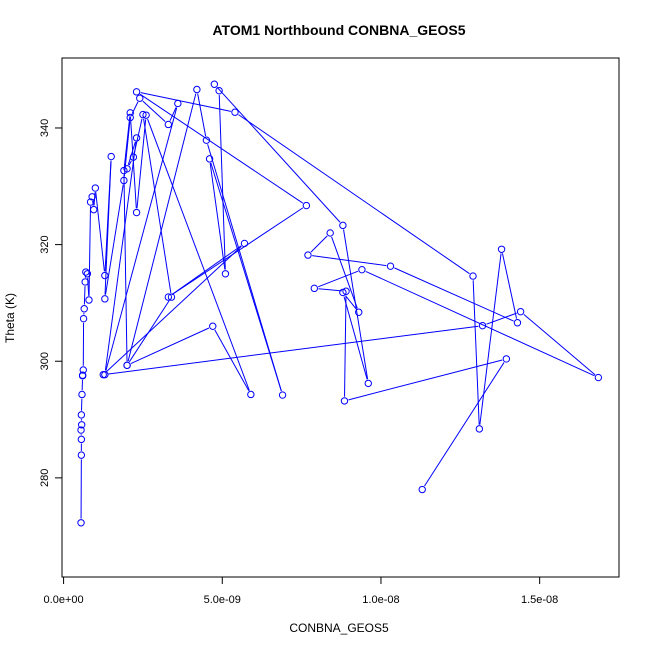 Image resolution: width=650 pixels, height=650 pixels. I want to click on chart-title: ATOM1 Northbound CONBNA_GEOS5, so click(338, 30).